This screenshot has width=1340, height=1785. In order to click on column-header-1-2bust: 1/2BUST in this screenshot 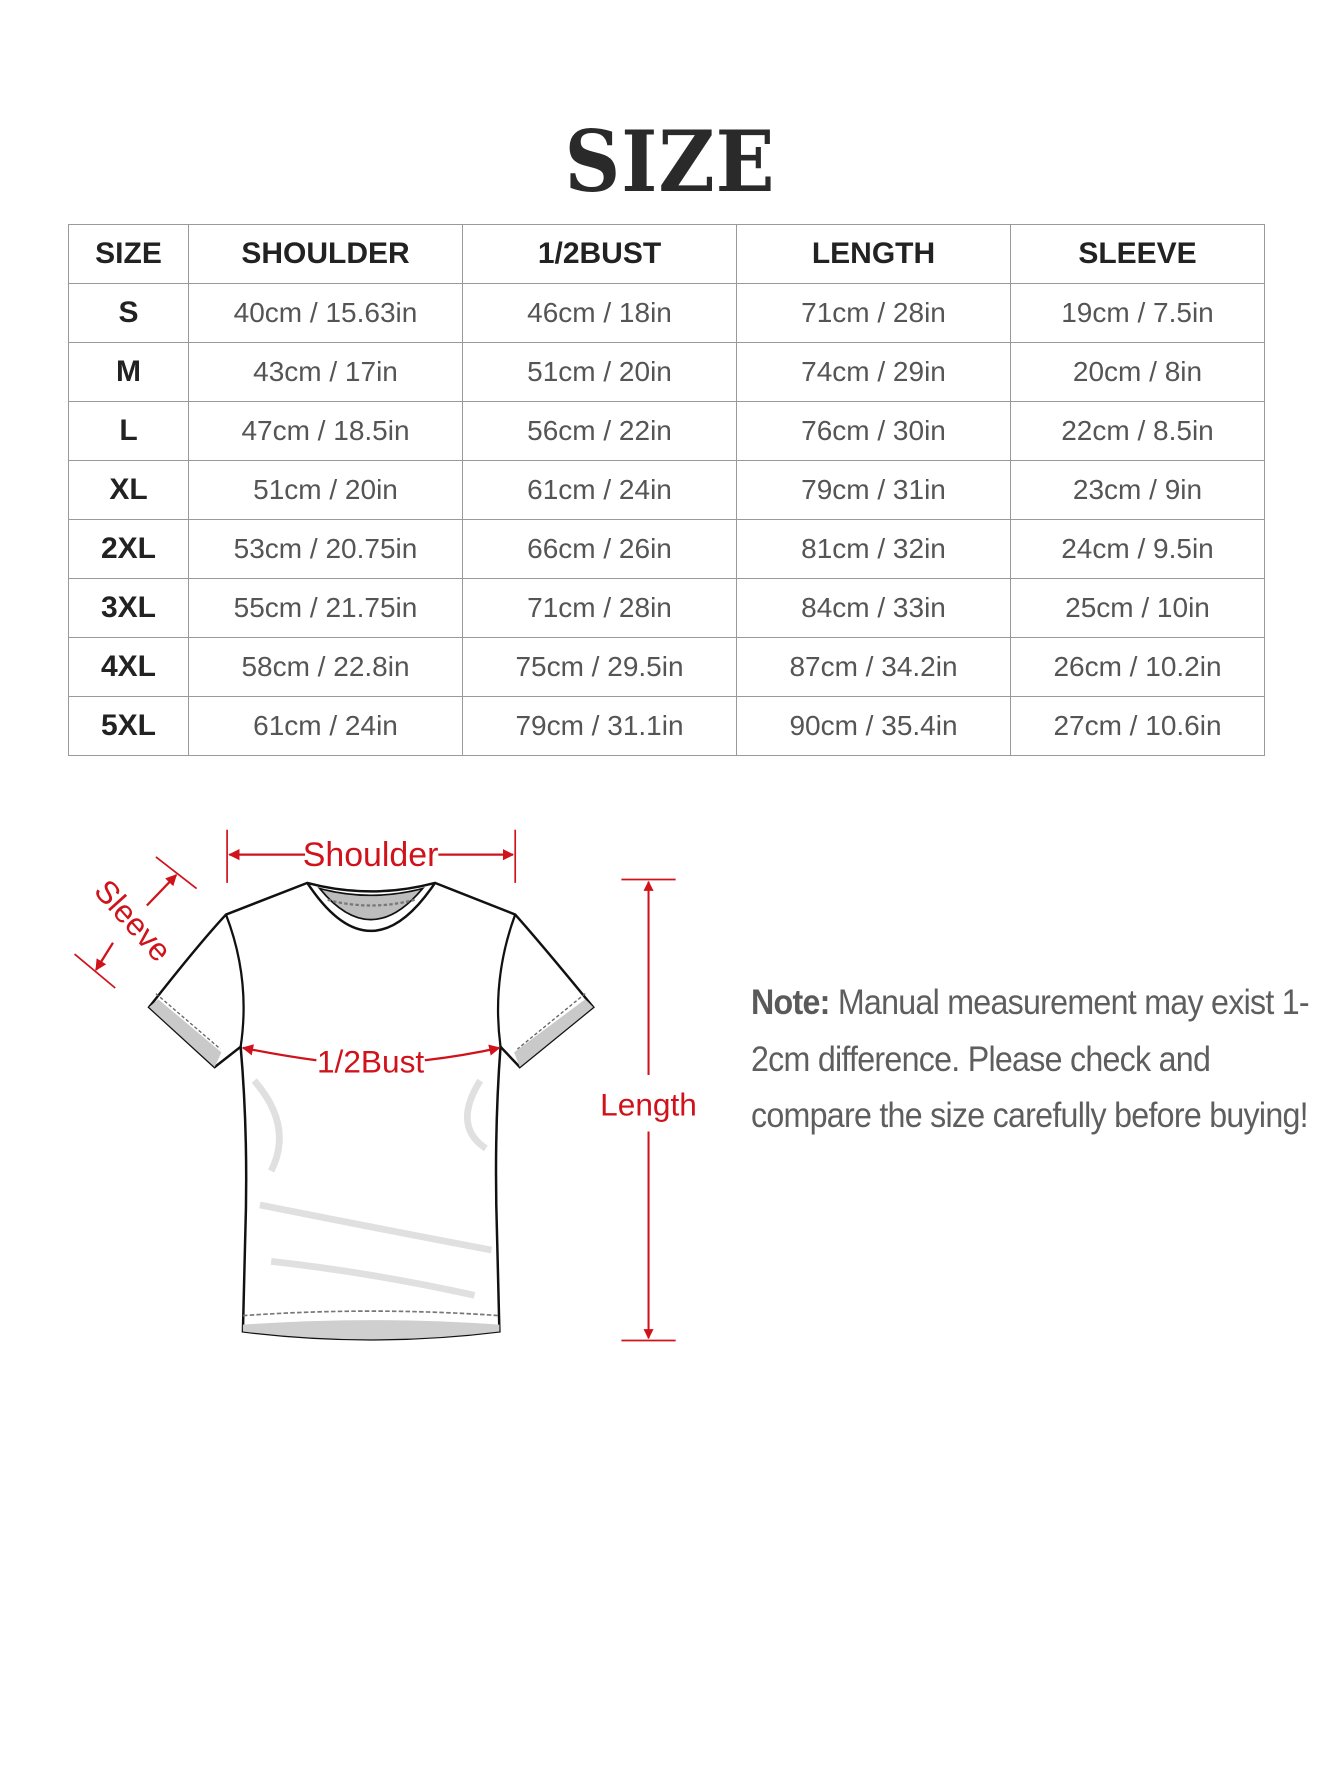, I will do `click(599, 254)`.